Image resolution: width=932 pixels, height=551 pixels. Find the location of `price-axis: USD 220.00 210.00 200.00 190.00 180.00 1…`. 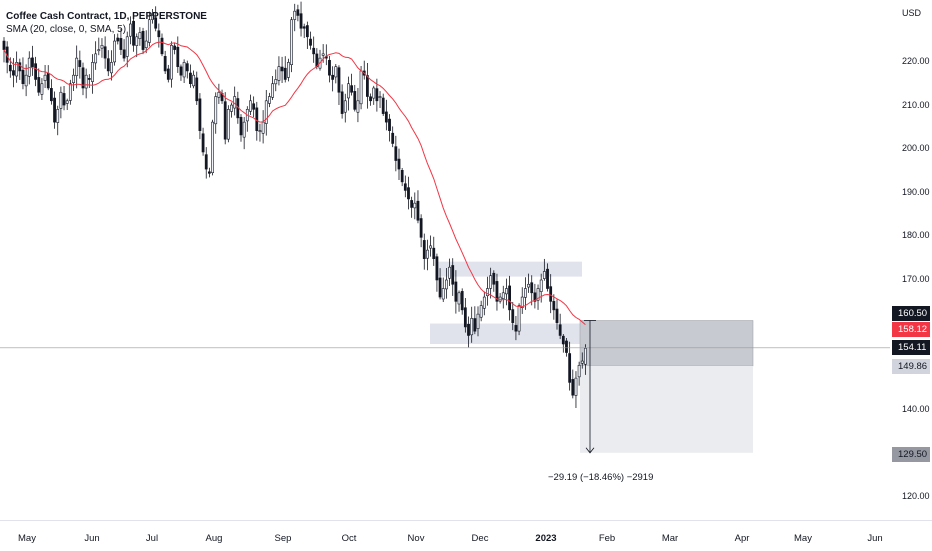

price-axis: USD 220.00 210.00 200.00 190.00 180.00 1… is located at coordinates (911, 260).